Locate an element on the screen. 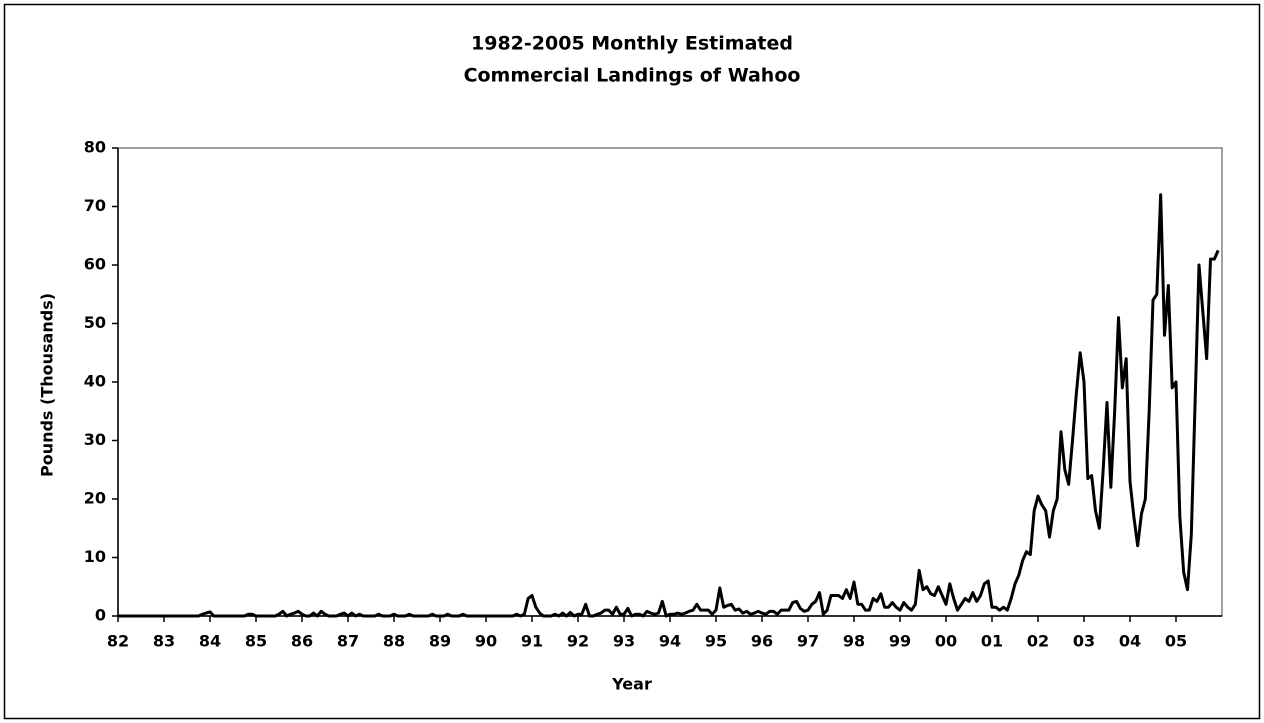 The image size is (1264, 723). x-tick-label: 94 is located at coordinates (670, 641).